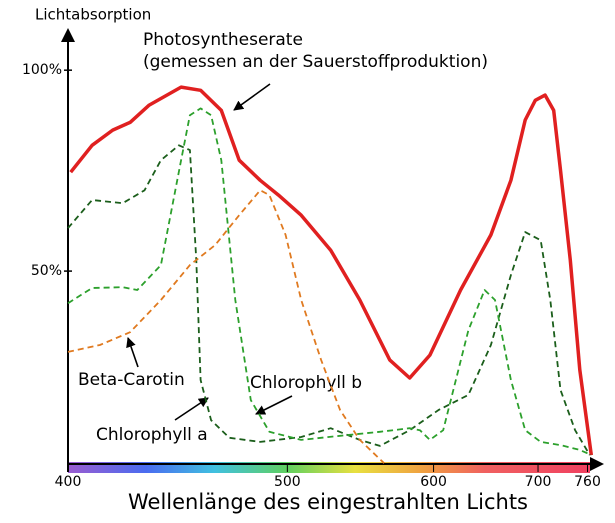 This screenshot has height=523, width=615. I want to click on x-axis-arrow, so click(597, 464).